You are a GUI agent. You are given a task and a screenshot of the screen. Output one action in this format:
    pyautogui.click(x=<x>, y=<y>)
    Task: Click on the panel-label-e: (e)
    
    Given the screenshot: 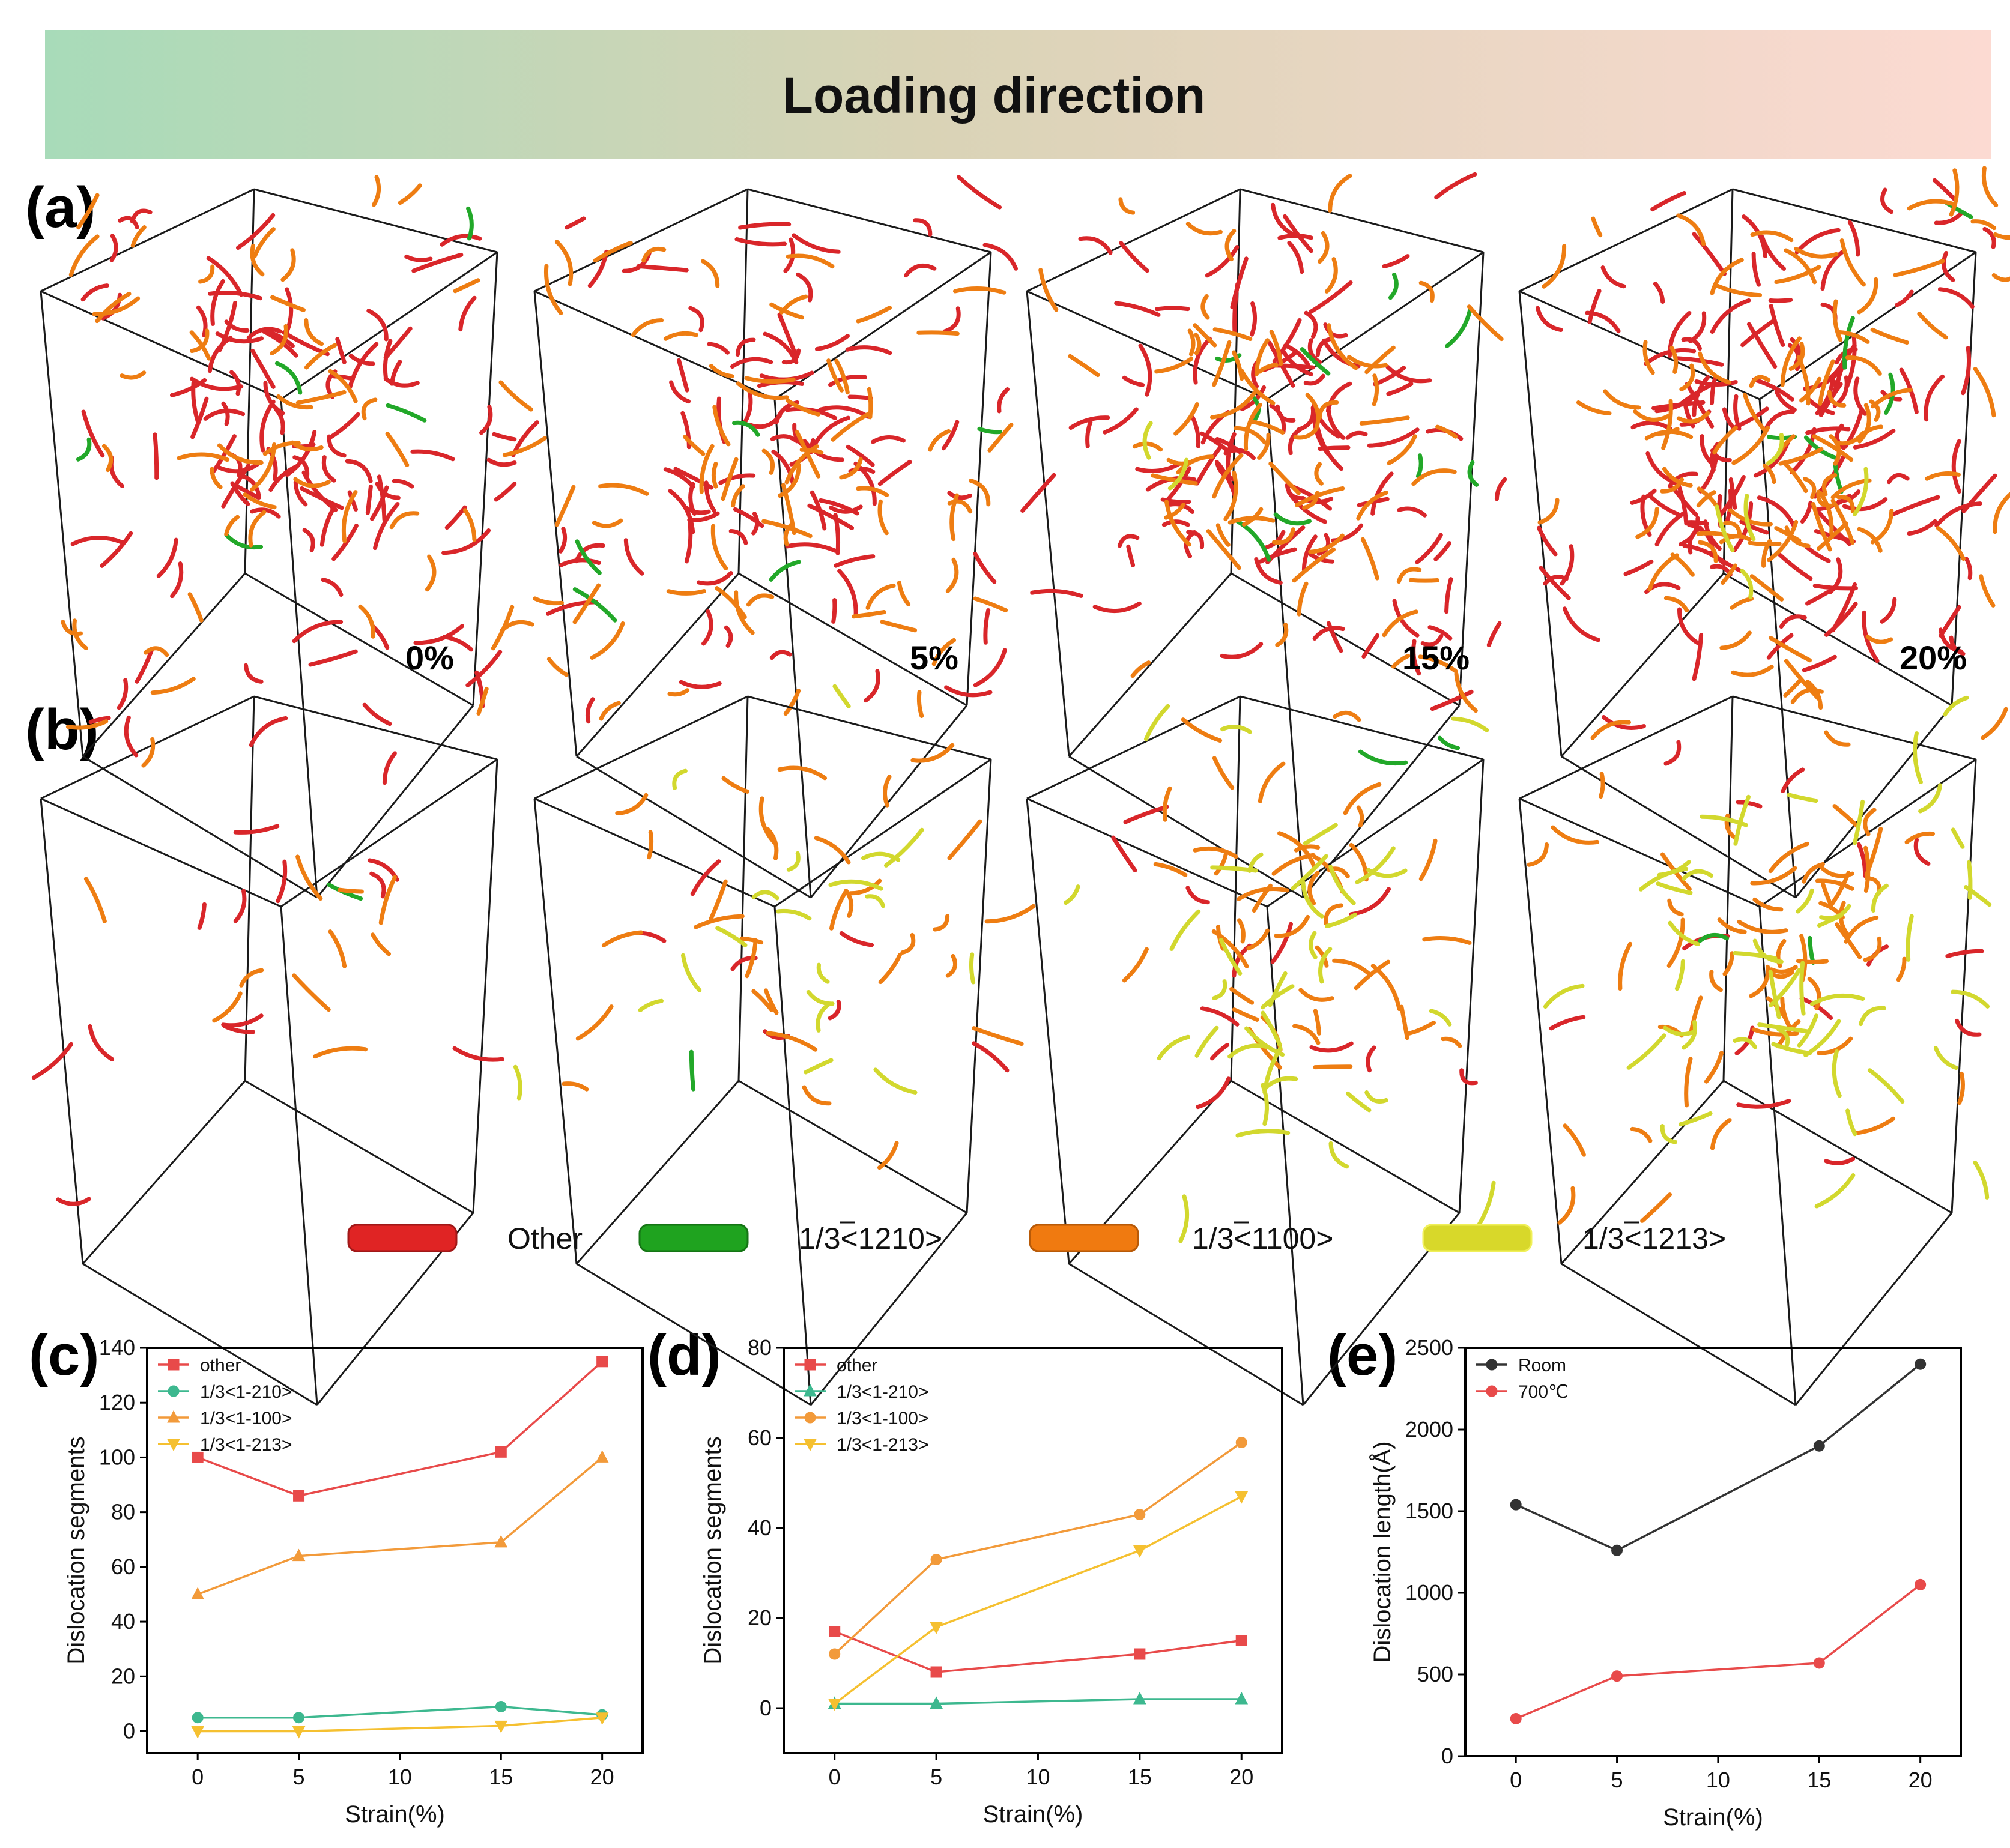 What is the action you would take?
    pyautogui.click(x=1362, y=1355)
    